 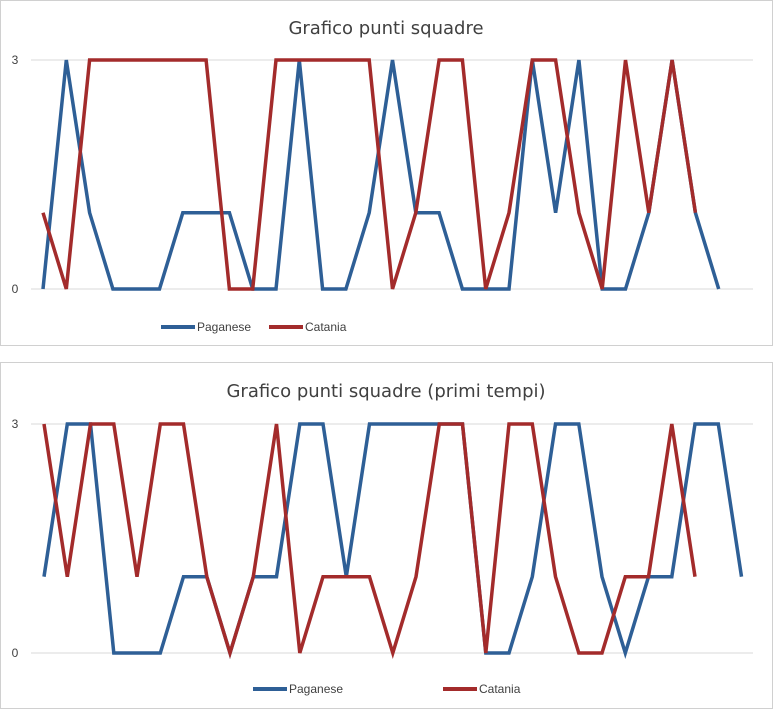 What do you see at coordinates (385, 28) in the screenshot?
I see `chart-title: Grafico punti squadre` at bounding box center [385, 28].